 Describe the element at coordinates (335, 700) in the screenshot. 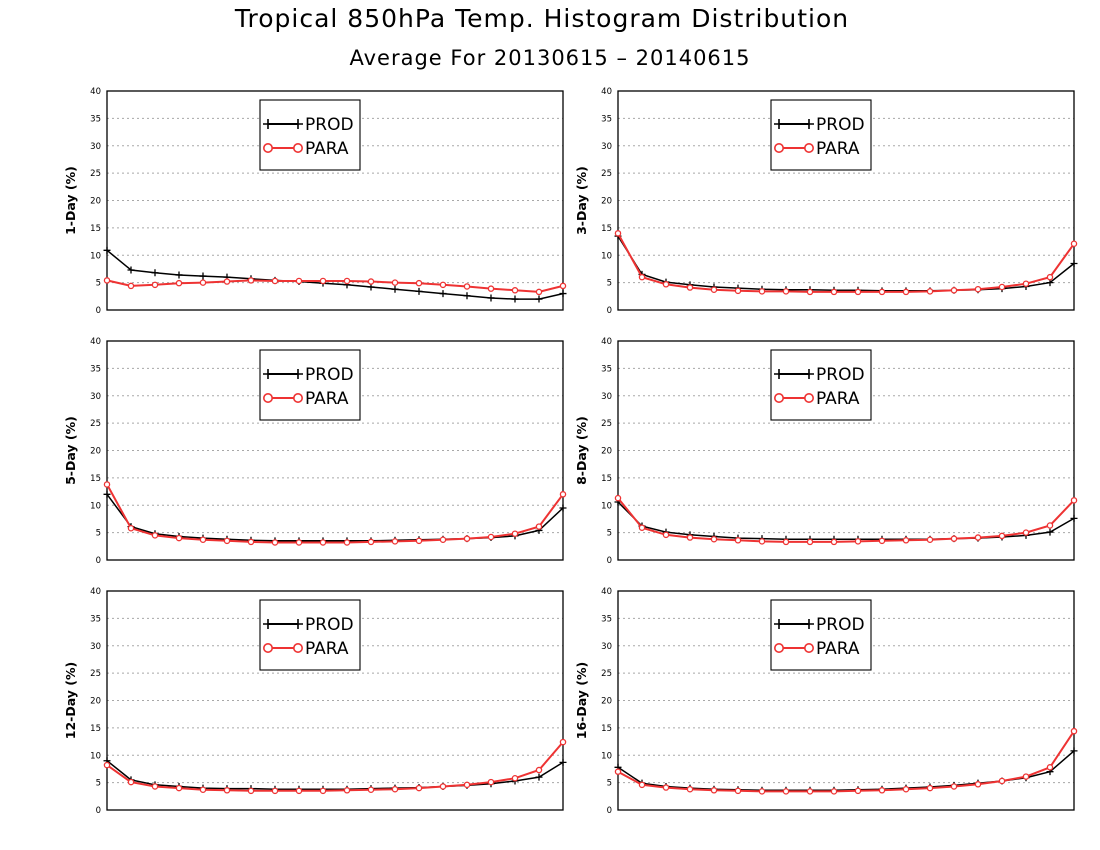

I see `plot-frame` at that location.